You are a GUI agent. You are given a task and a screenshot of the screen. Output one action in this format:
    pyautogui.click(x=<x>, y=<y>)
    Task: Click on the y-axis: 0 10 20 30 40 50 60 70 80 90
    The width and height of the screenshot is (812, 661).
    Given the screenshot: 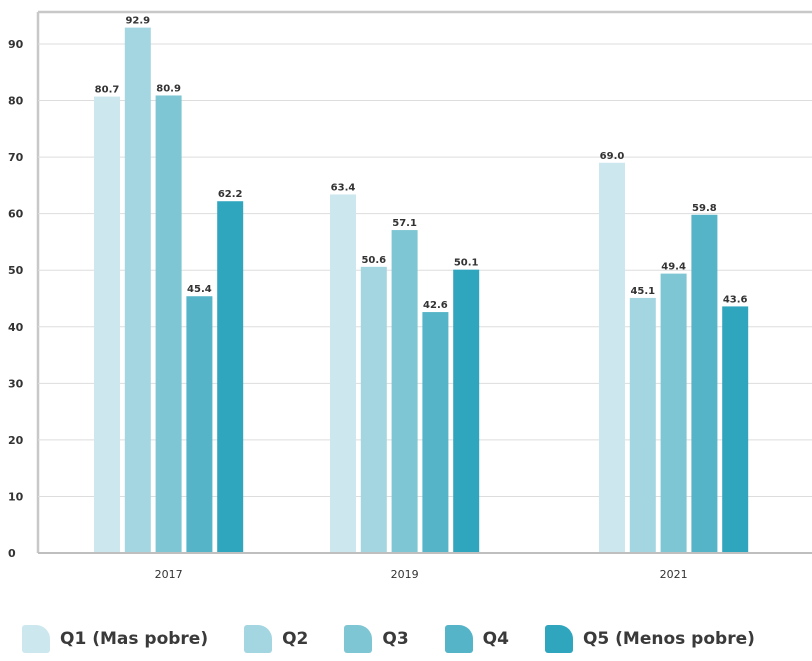 What is the action you would take?
    pyautogui.click(x=16, y=299)
    